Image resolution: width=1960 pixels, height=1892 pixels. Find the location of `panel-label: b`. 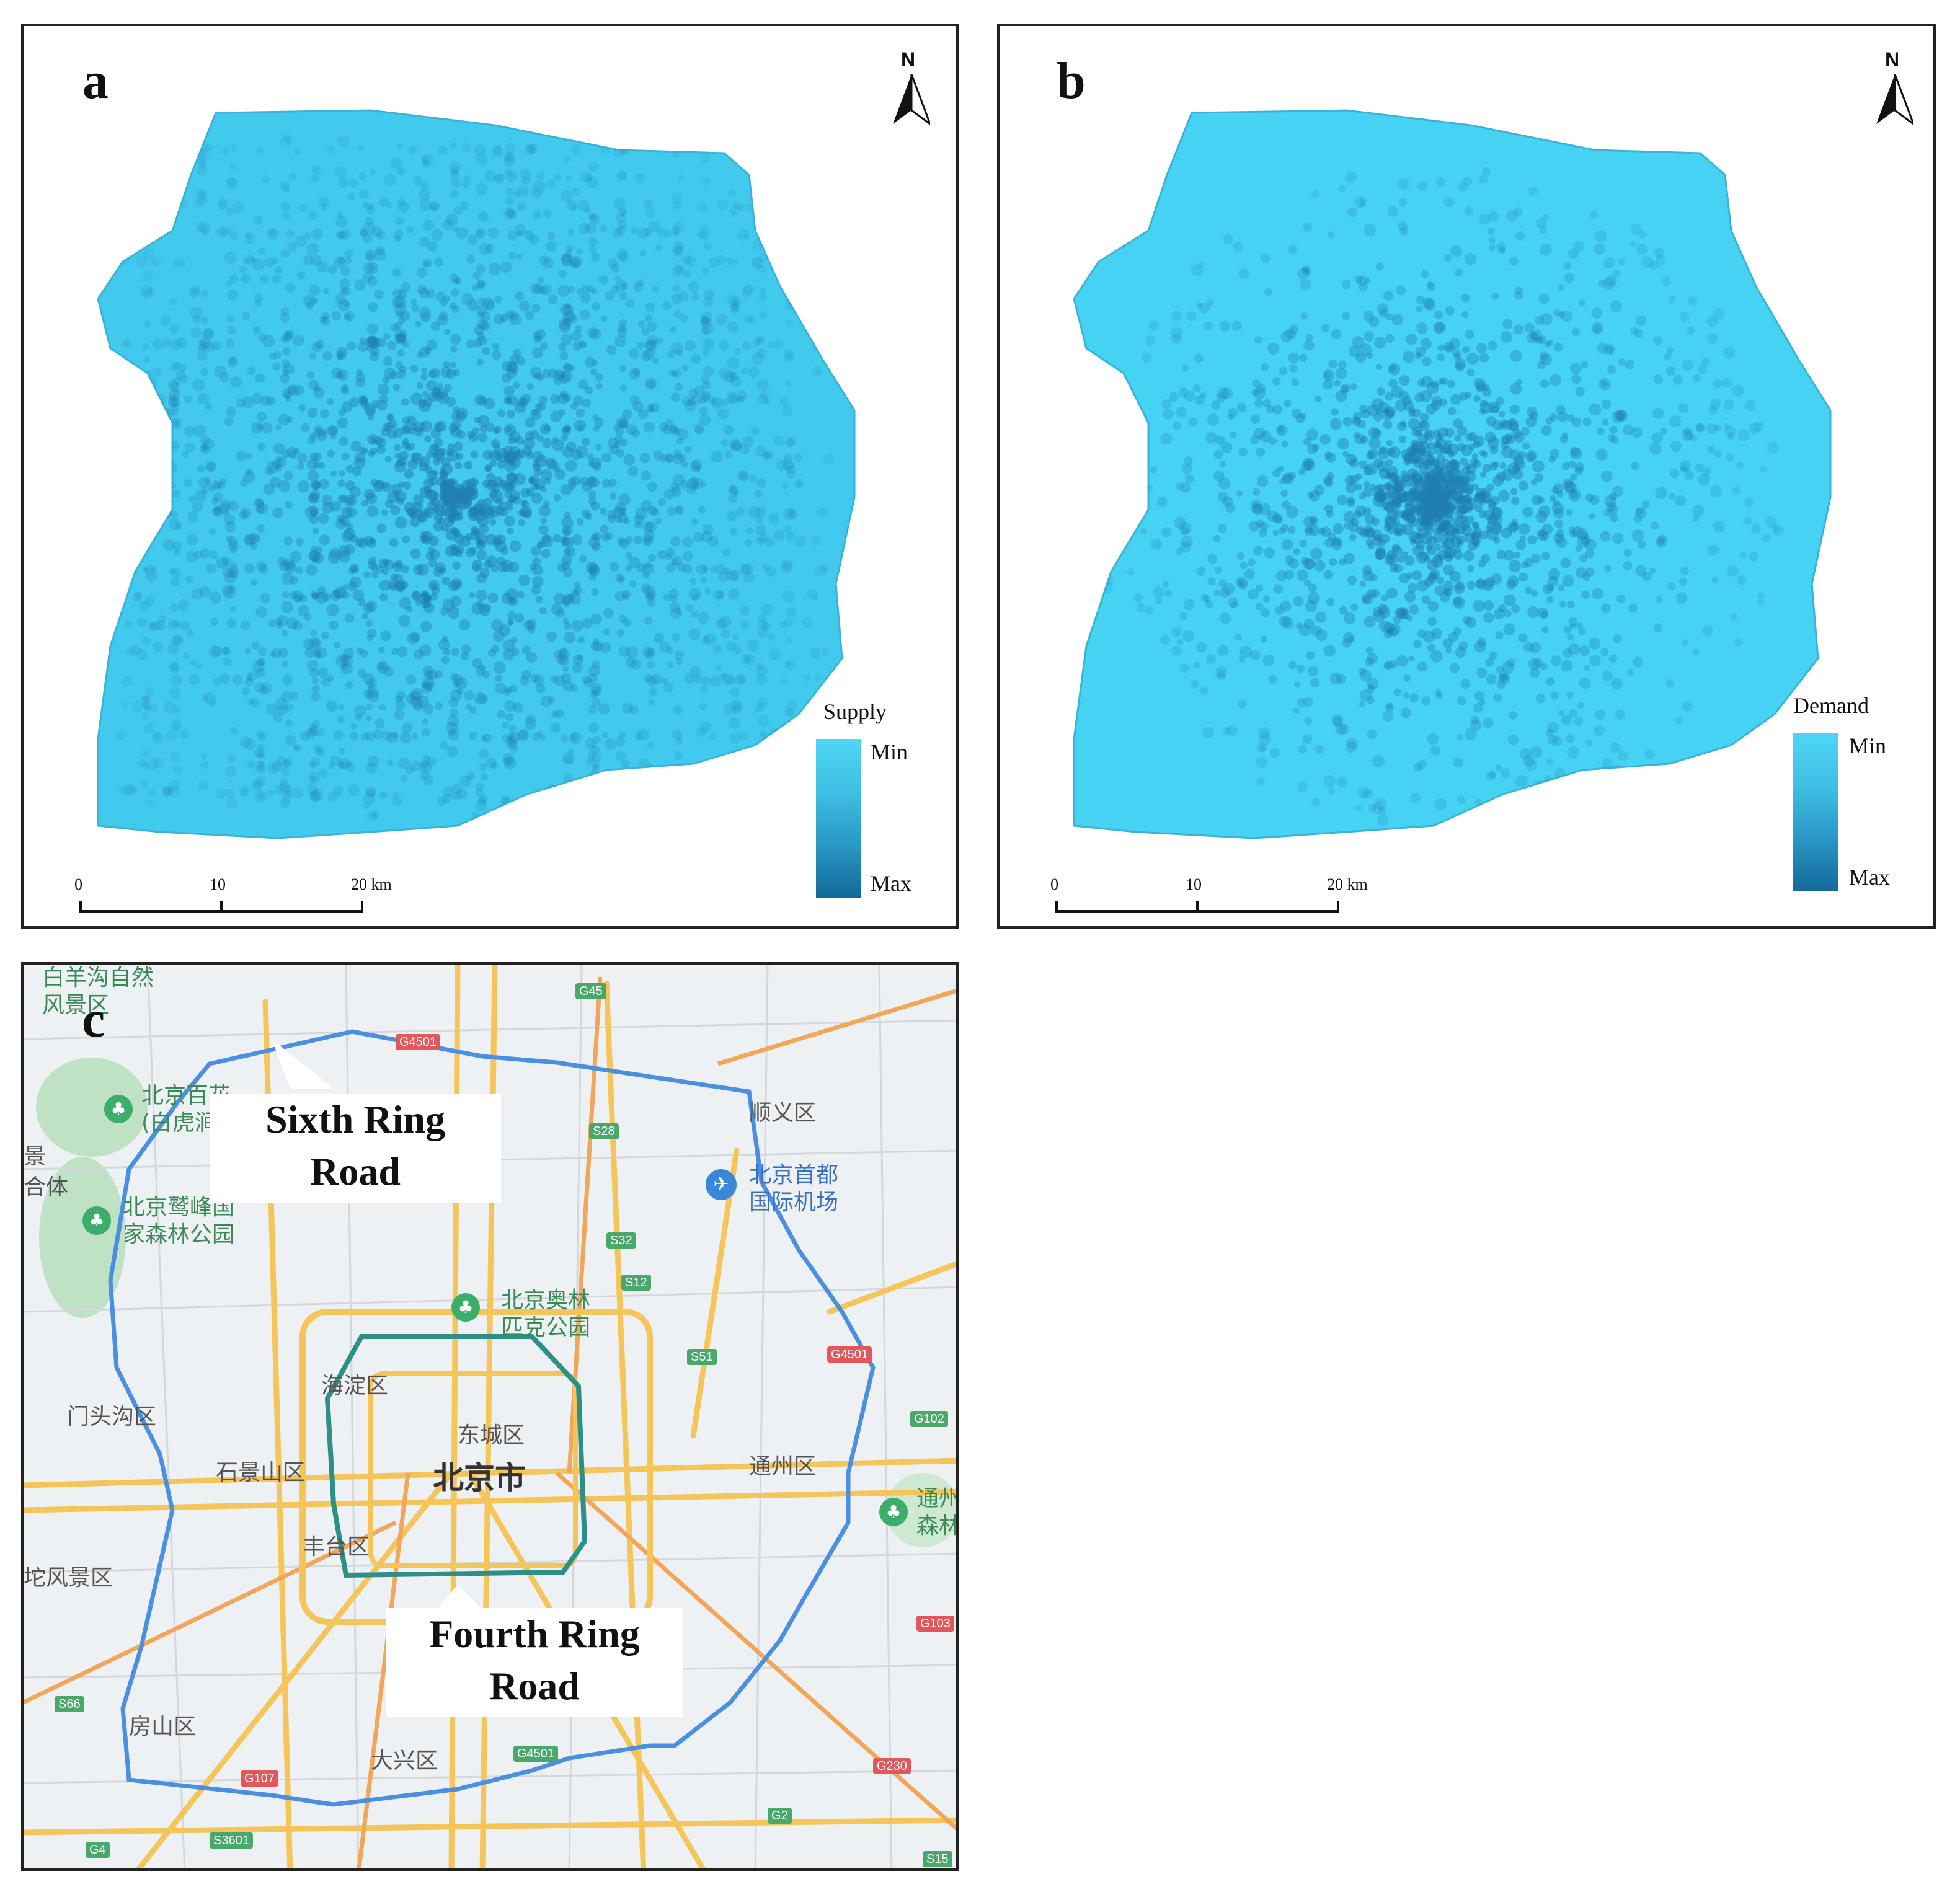

panel-label: b is located at coordinates (1072, 81).